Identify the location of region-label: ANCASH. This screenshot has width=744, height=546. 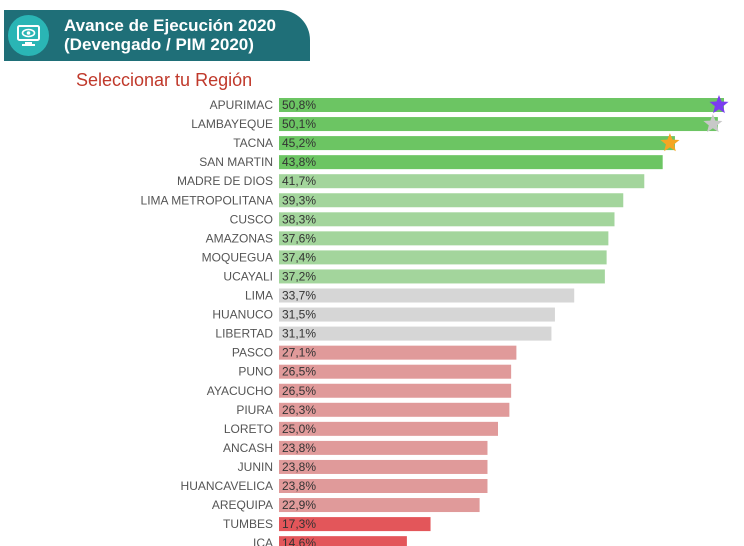
(248, 448).